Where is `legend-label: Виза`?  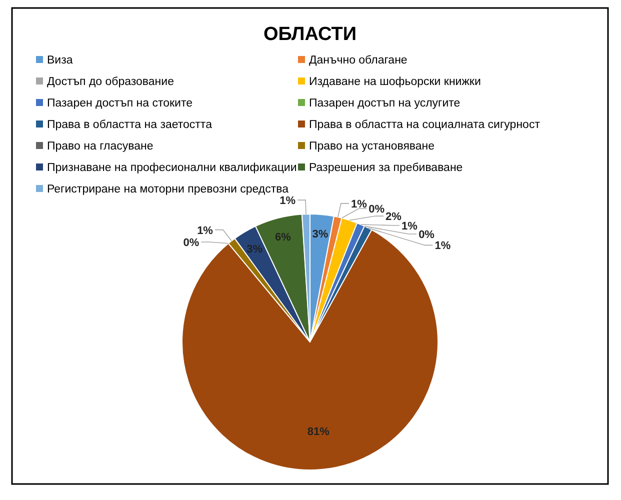 legend-label: Виза is located at coordinates (60, 60).